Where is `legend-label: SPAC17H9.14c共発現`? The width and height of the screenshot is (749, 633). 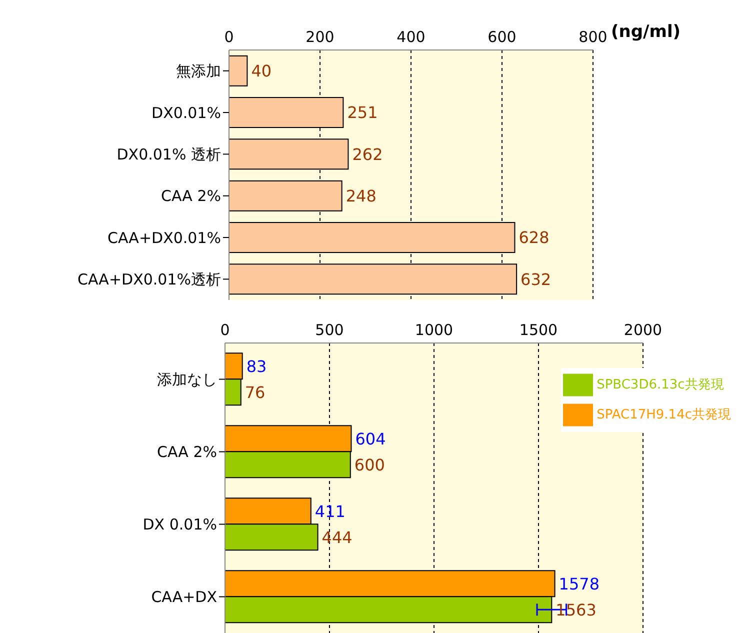 legend-label: SPAC17H9.14c共発現 is located at coordinates (663, 415).